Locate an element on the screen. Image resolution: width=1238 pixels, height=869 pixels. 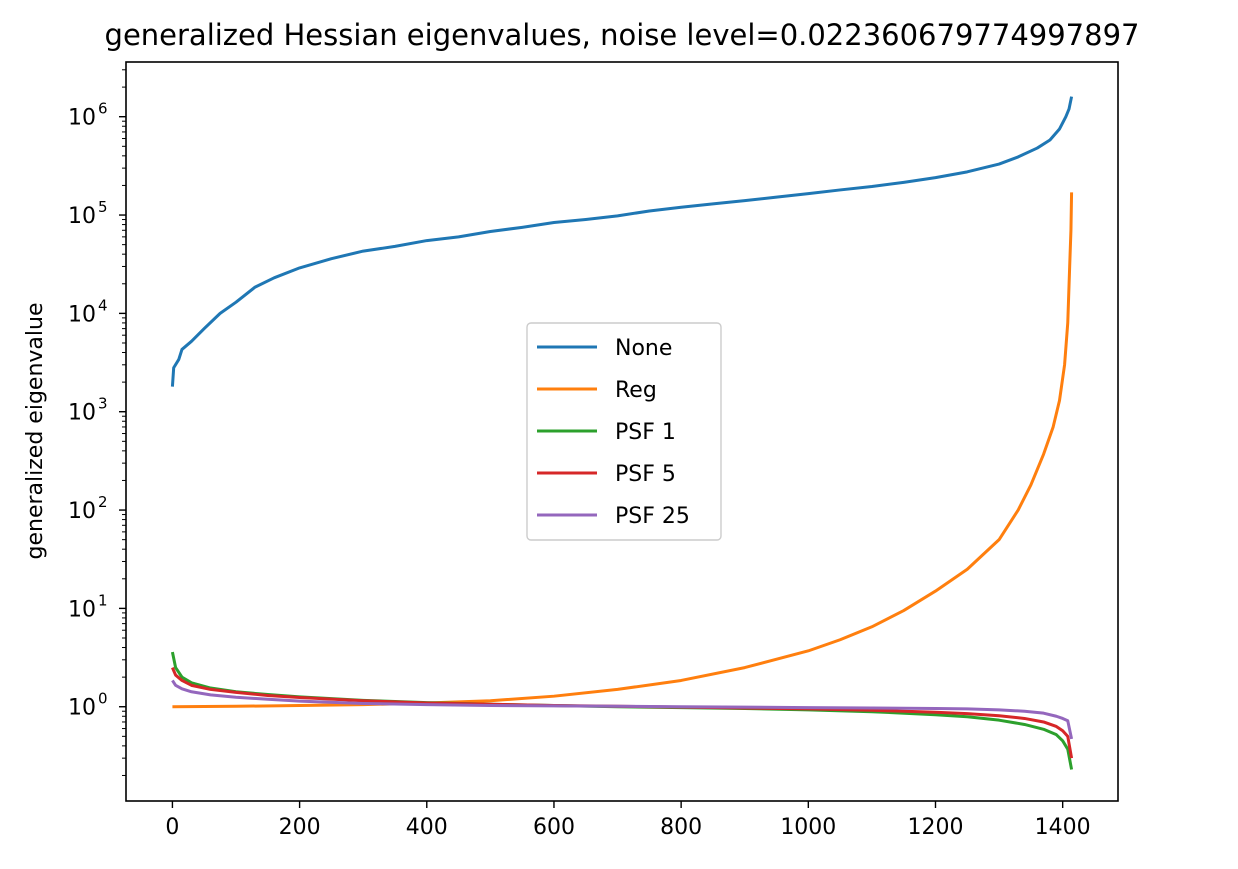
x-tick-label: 200 is located at coordinates (300, 827).